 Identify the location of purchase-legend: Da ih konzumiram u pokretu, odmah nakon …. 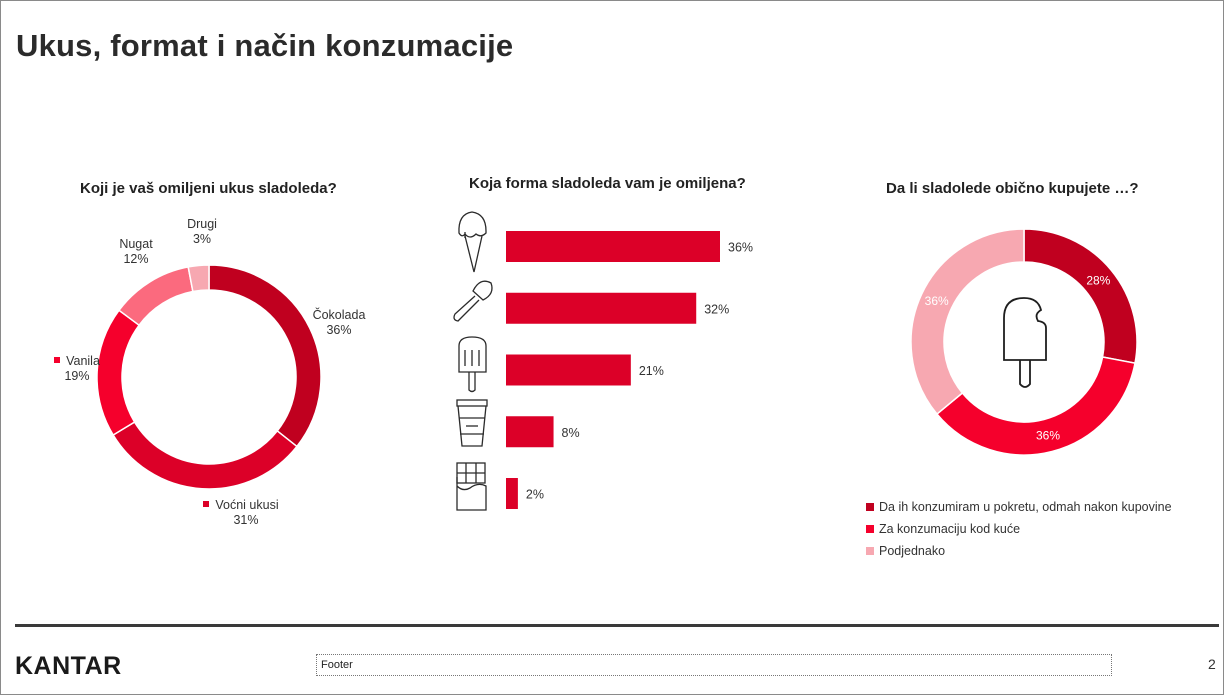
(1019, 531).